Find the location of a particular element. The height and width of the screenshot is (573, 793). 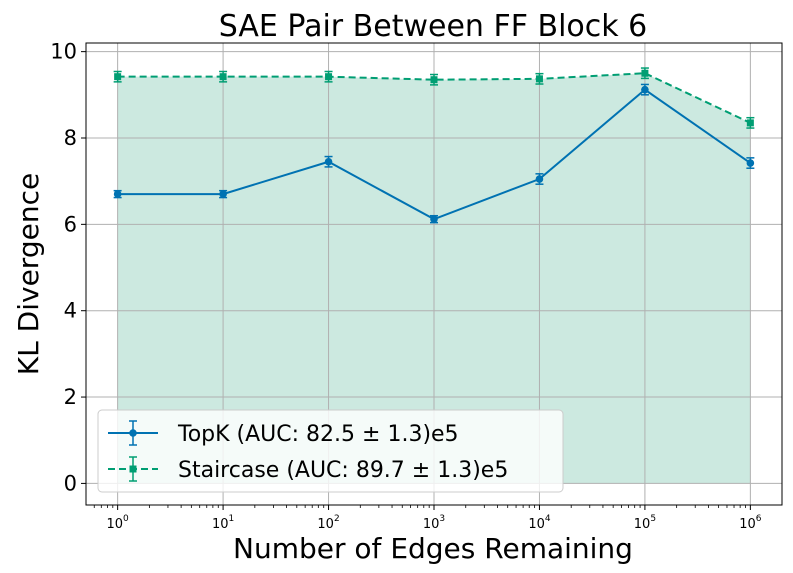

x-tick-label: 10¹ is located at coordinates (223, 523).